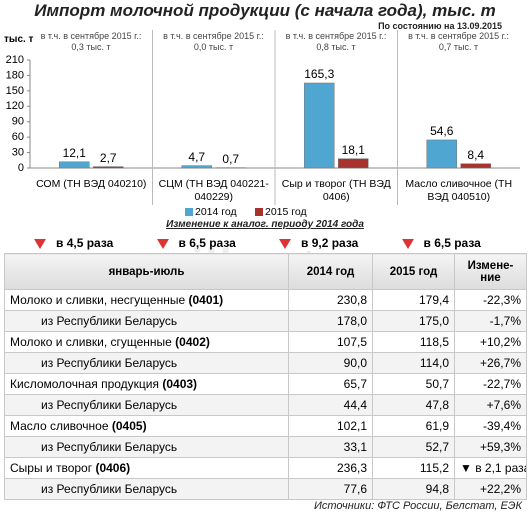 The image size is (530, 514). Describe the element at coordinates (330, 363) in the screenshot. I see `cell: 90,0` at that location.